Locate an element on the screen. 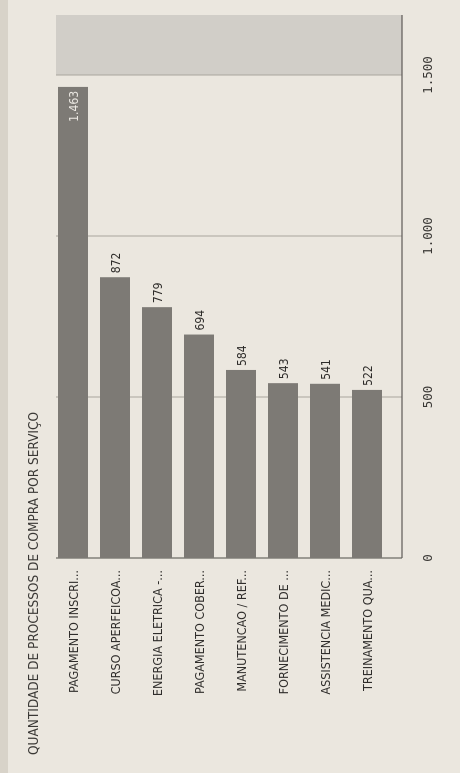  tick-label: 1.500 is located at coordinates (427, 75).